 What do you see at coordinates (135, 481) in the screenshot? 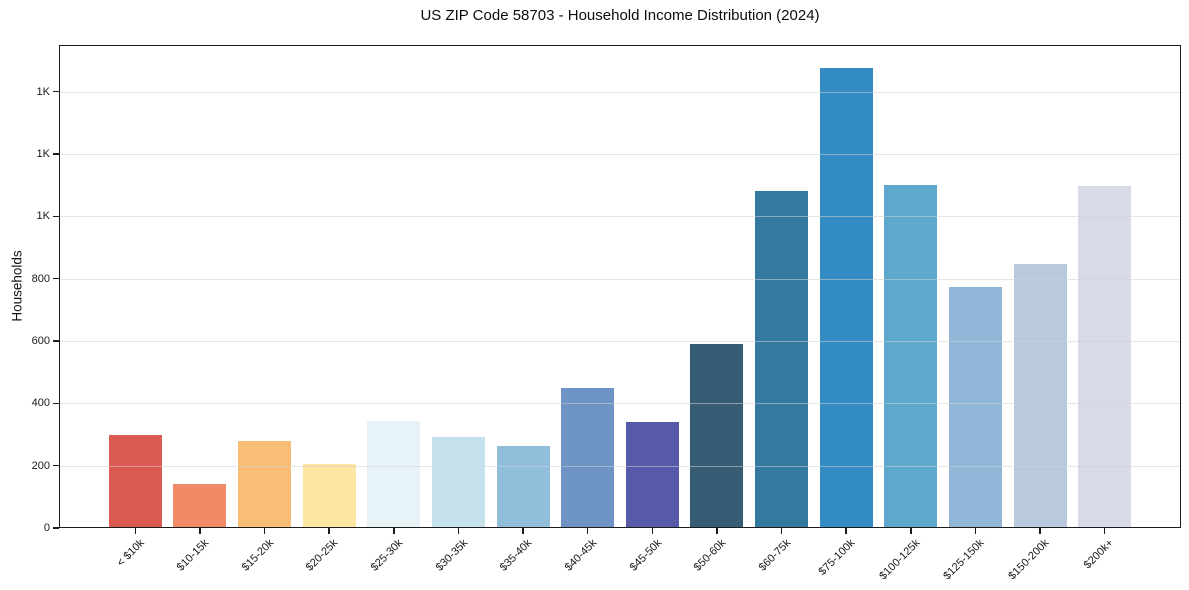
I see `bar-10k` at bounding box center [135, 481].